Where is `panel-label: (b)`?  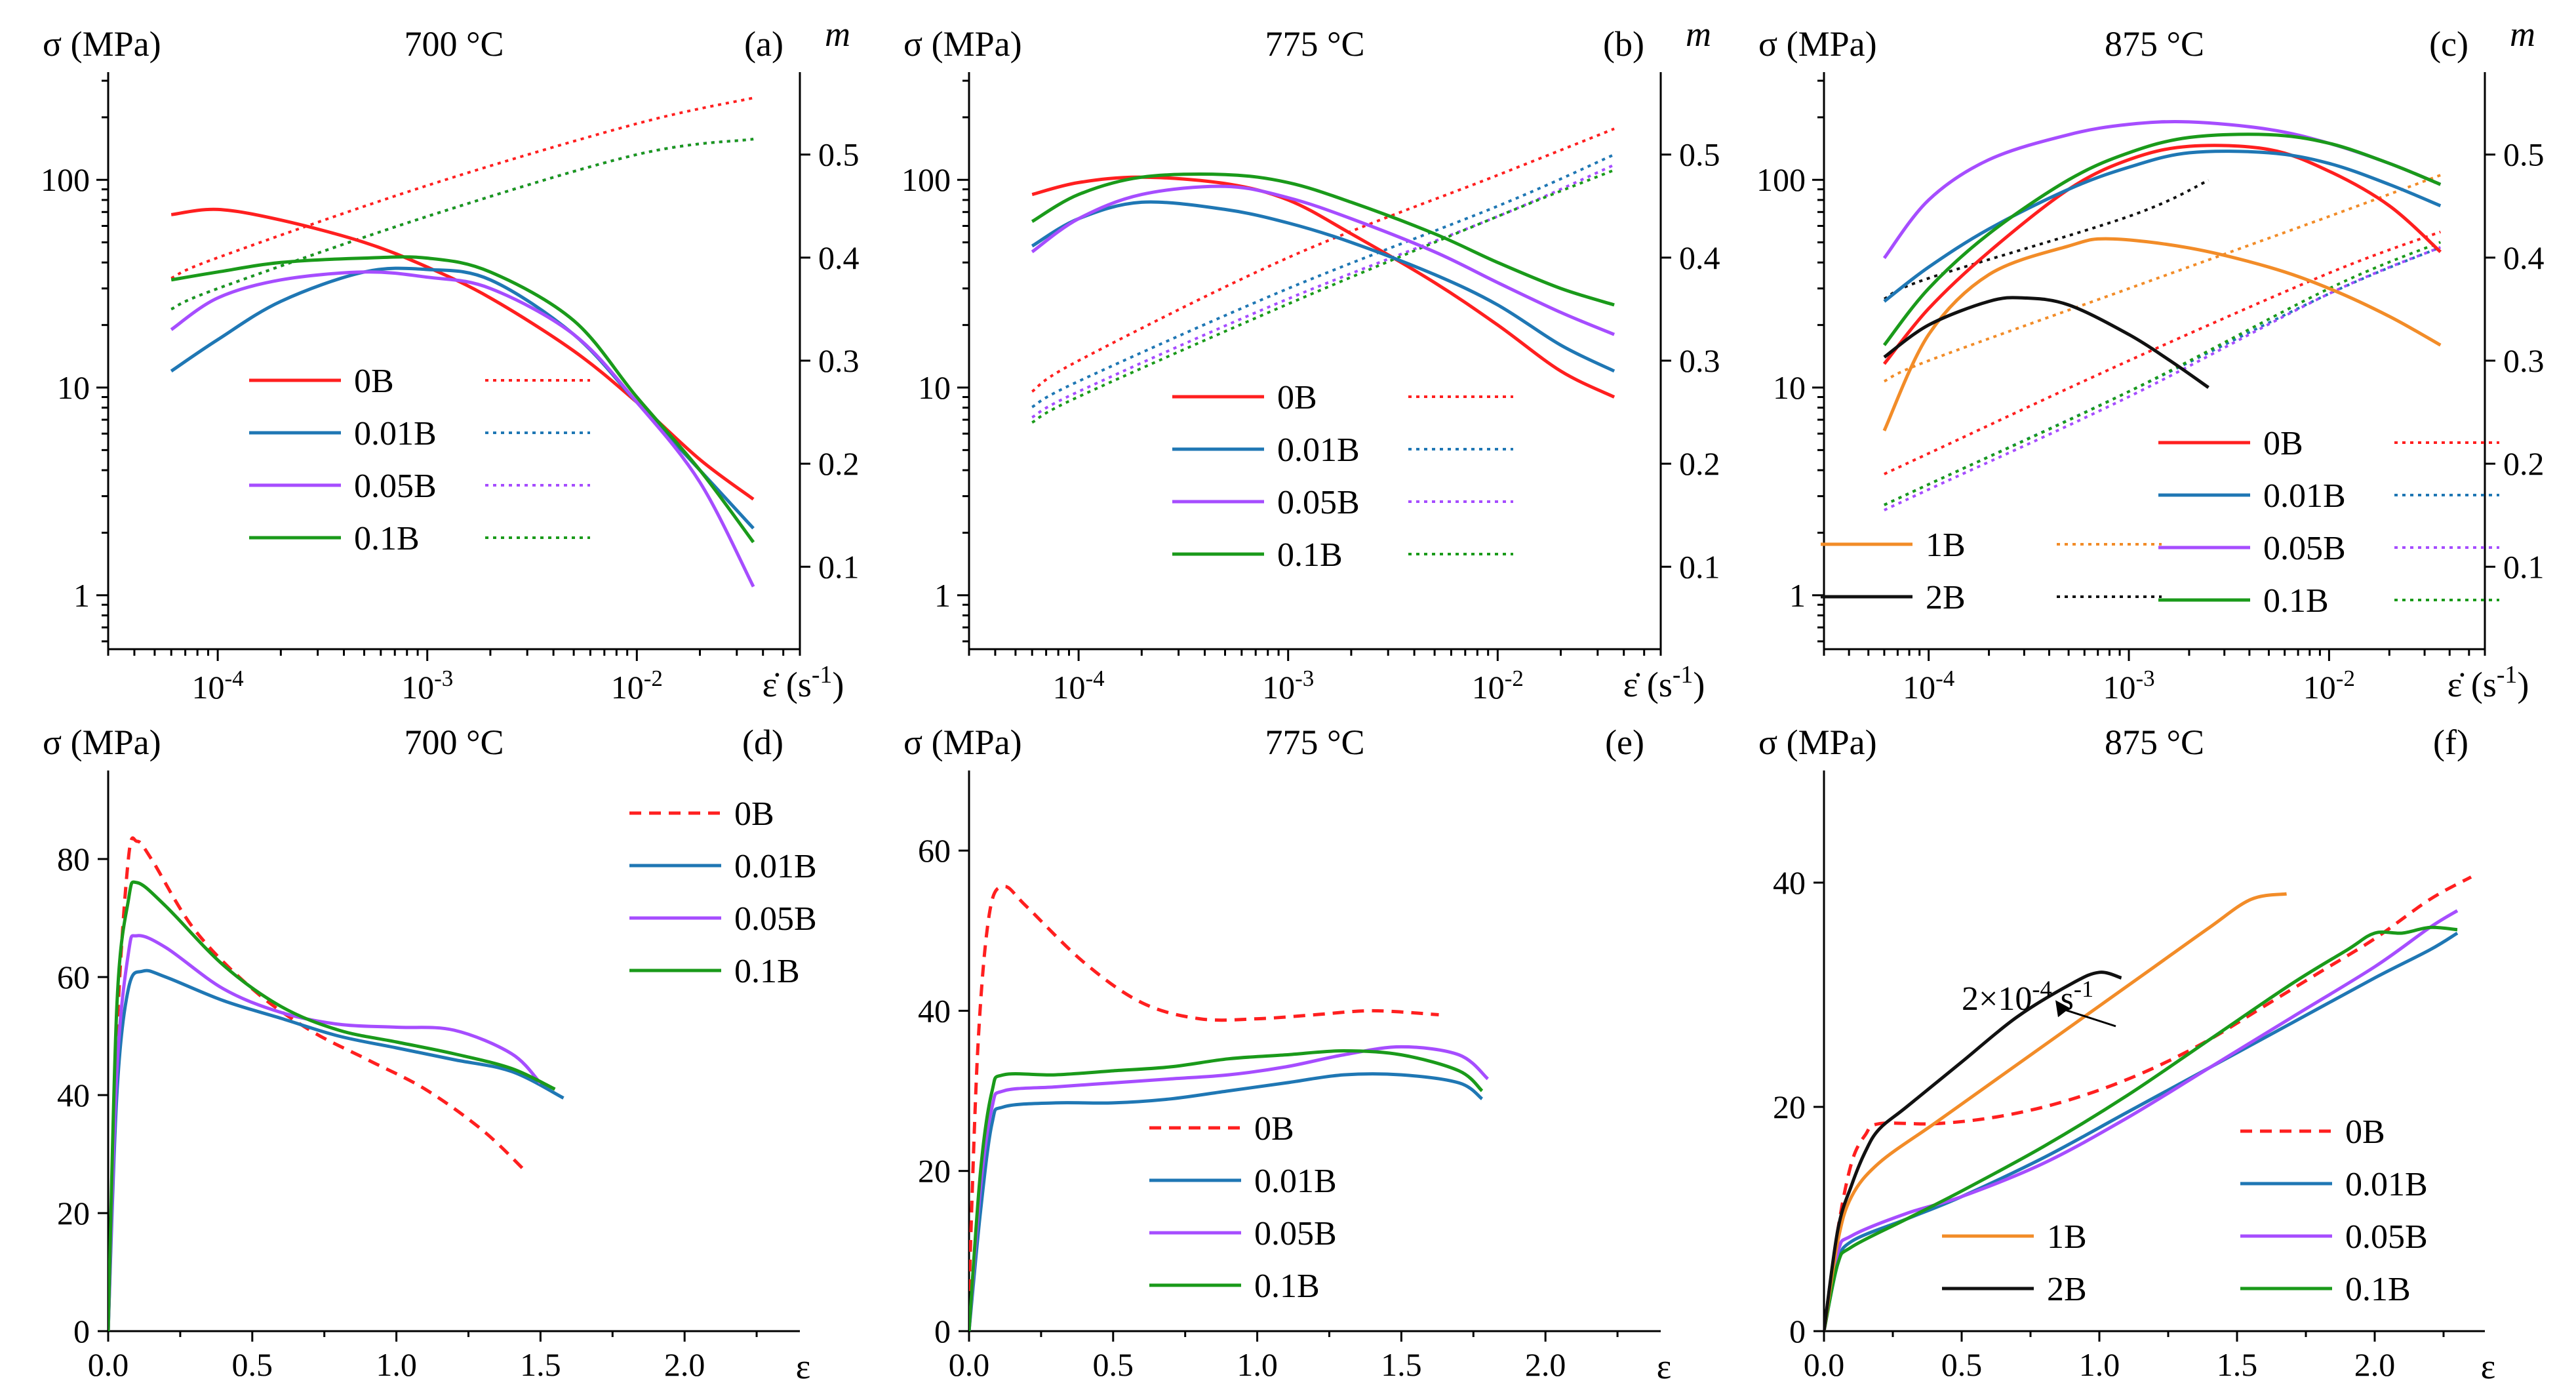 panel-label: (b) is located at coordinates (1623, 44).